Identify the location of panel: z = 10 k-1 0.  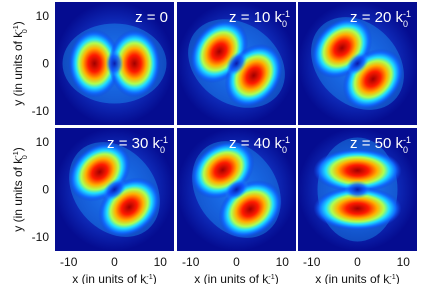
(236, 63).